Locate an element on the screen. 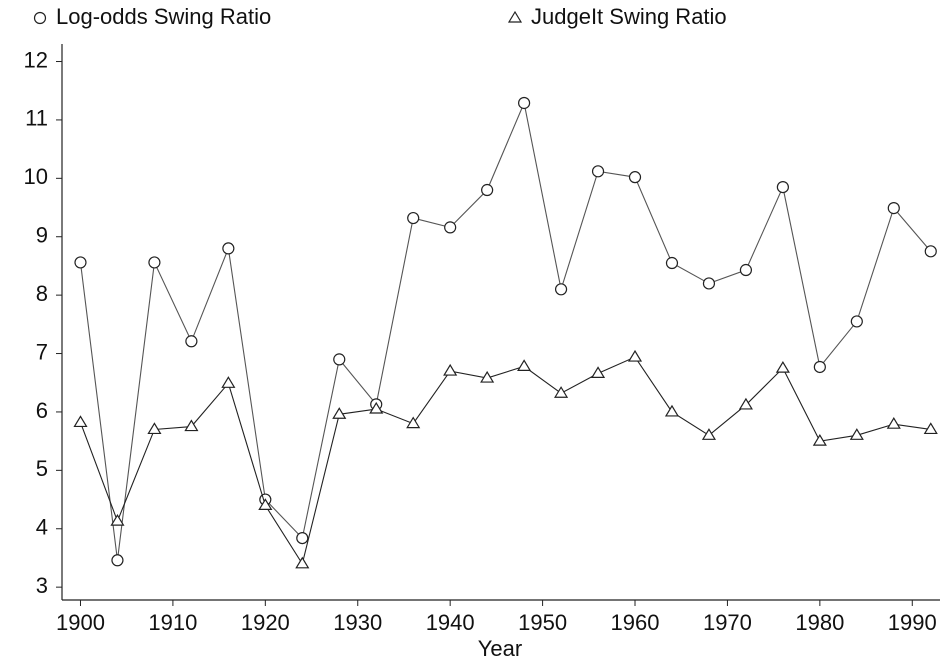 Image resolution: width=941 pixels, height=662 pixels. y-tick-label: 5 is located at coordinates (42, 468).